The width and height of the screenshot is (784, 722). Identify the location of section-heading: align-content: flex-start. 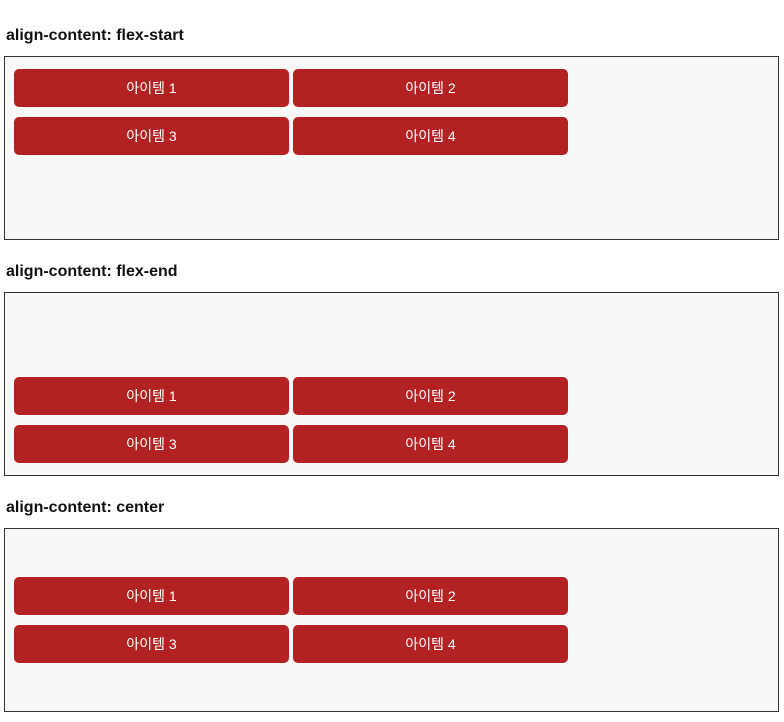
(95, 35).